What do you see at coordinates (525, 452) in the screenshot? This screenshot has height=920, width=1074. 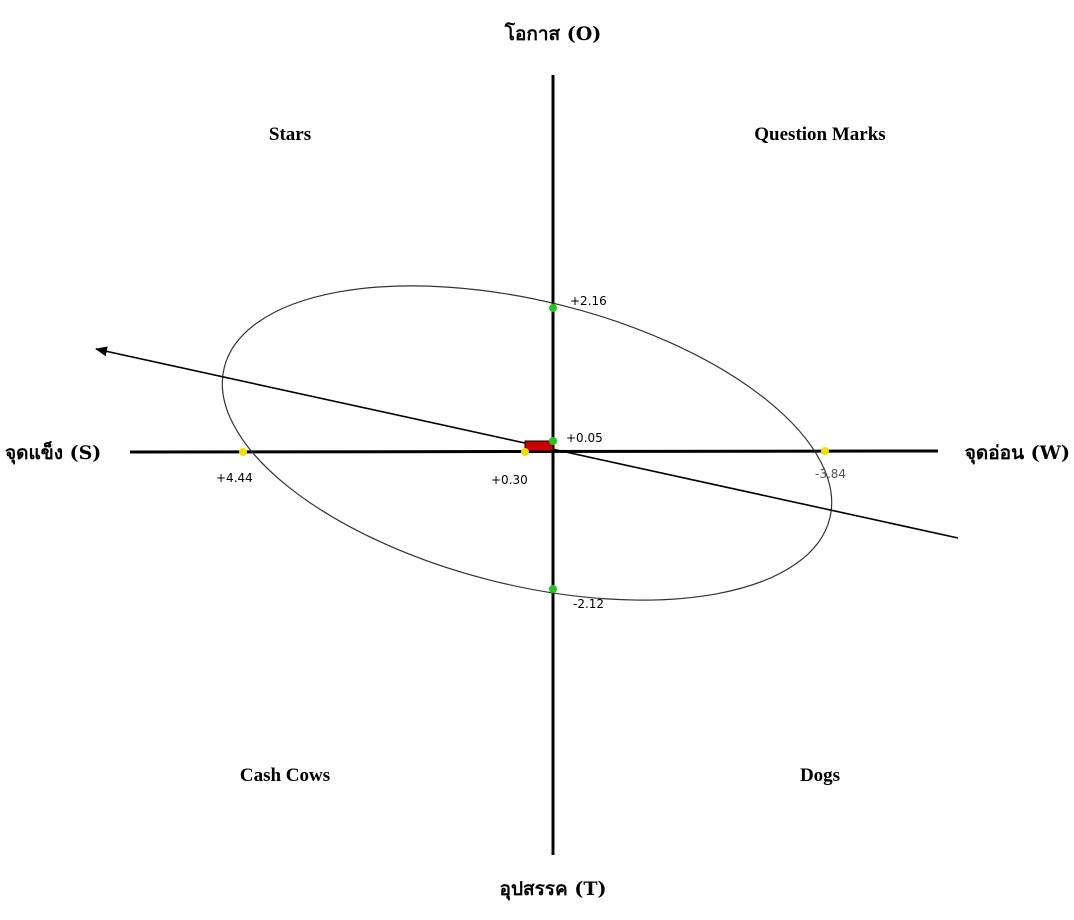 I see `center-x-point` at bounding box center [525, 452].